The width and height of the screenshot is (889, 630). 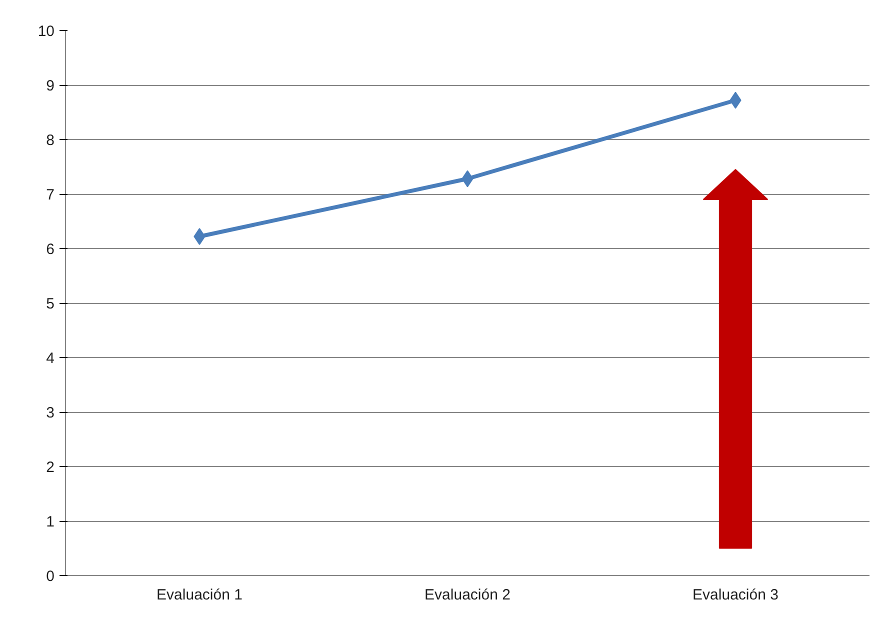 What do you see at coordinates (199, 595) in the screenshot?
I see `x-tick-label: Evaluación 1` at bounding box center [199, 595].